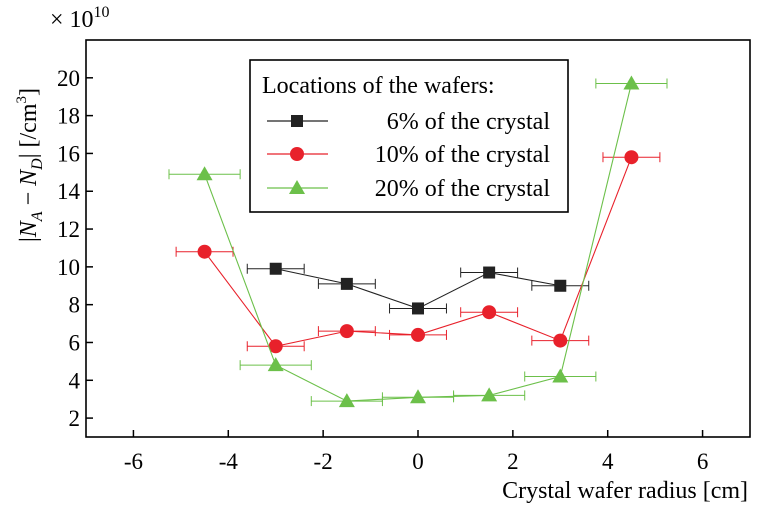  I want to click on y-tick-label: 12, so click(68, 229).